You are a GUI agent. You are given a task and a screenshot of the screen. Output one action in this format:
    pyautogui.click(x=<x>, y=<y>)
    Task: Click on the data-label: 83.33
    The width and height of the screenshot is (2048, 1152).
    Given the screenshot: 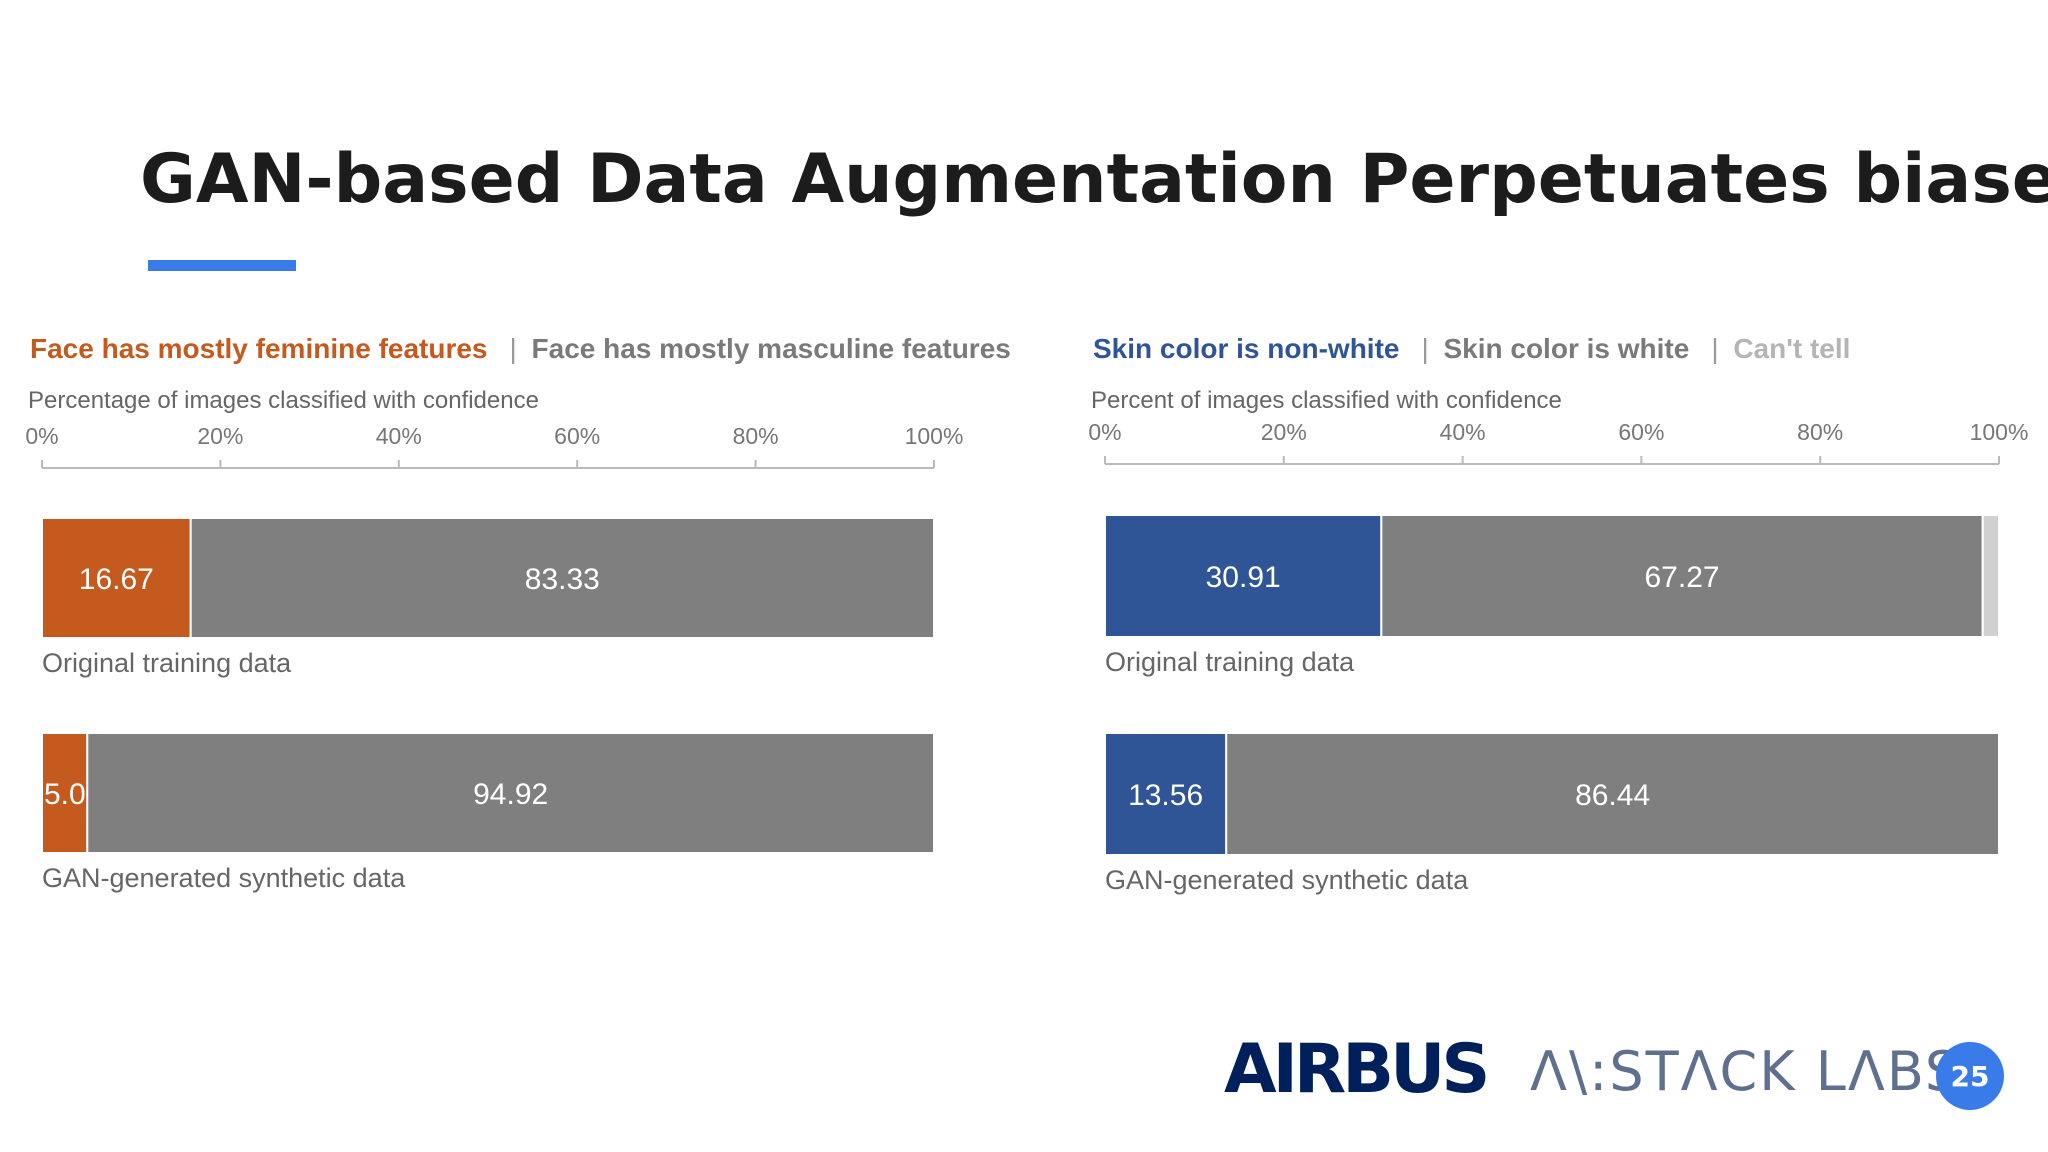 What is the action you would take?
    pyautogui.click(x=562, y=579)
    